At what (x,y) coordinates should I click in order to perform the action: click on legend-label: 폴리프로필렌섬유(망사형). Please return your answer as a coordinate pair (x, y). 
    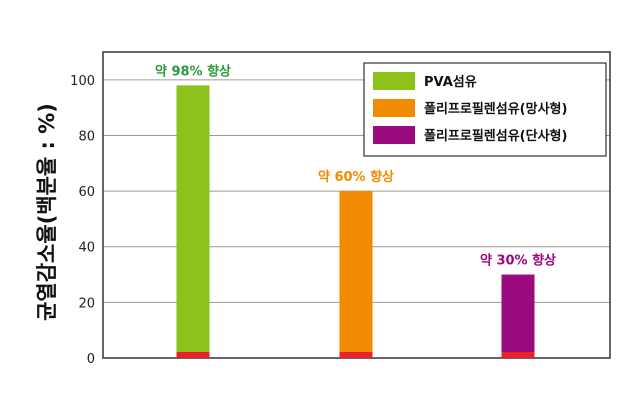
    Looking at the image, I should click on (495, 109).